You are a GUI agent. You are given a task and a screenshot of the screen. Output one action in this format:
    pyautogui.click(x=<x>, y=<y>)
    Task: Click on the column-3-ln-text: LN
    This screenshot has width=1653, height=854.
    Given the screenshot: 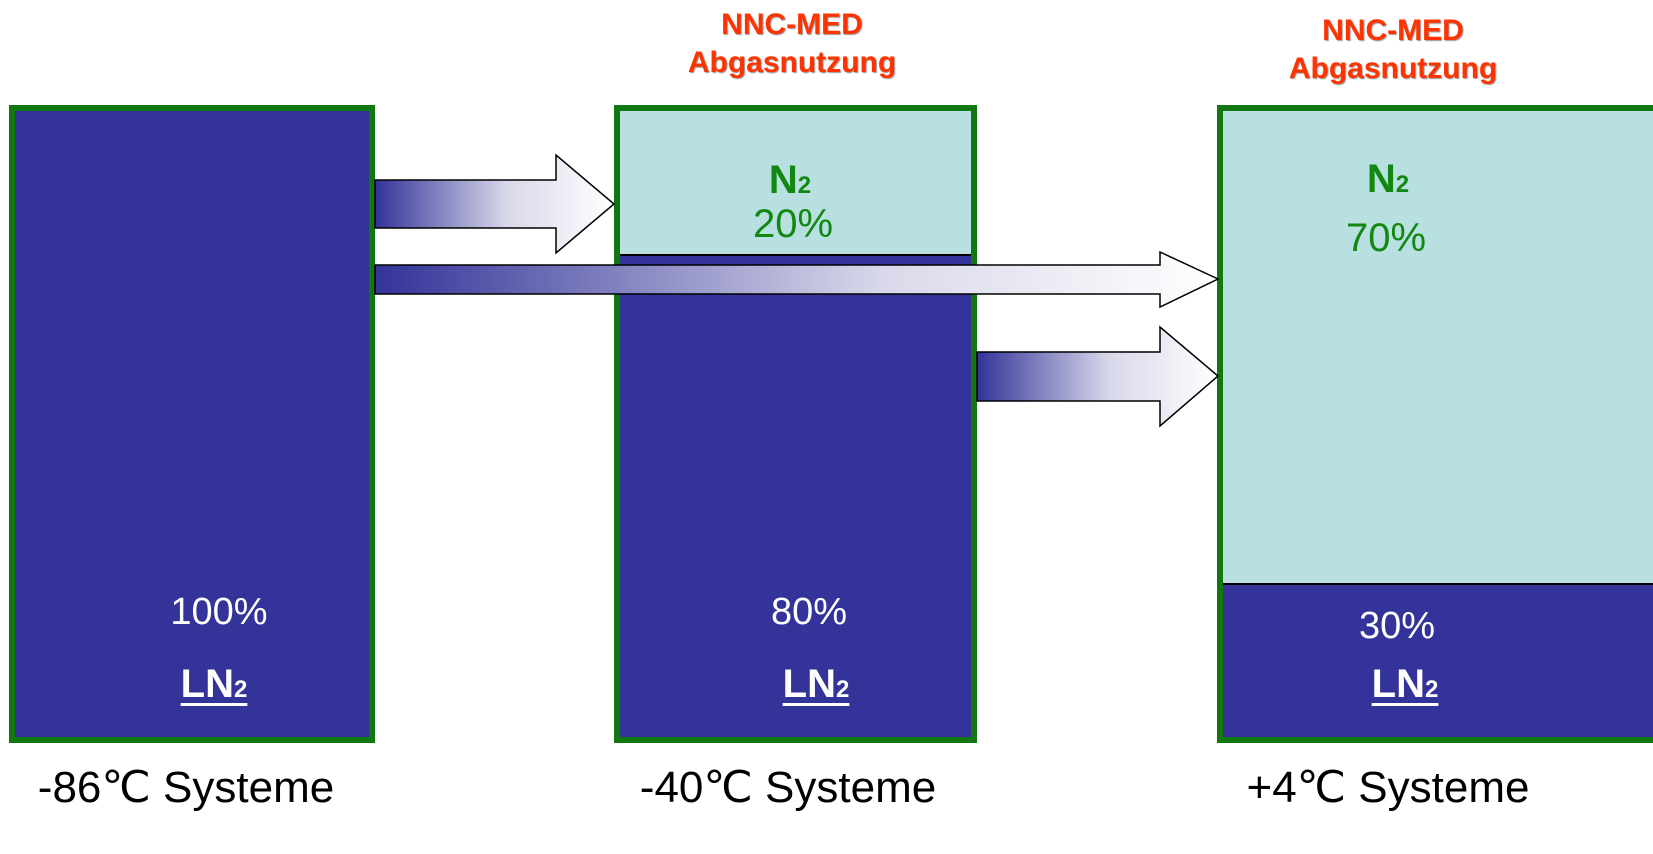 What is the action you would take?
    pyautogui.click(x=1398, y=684)
    